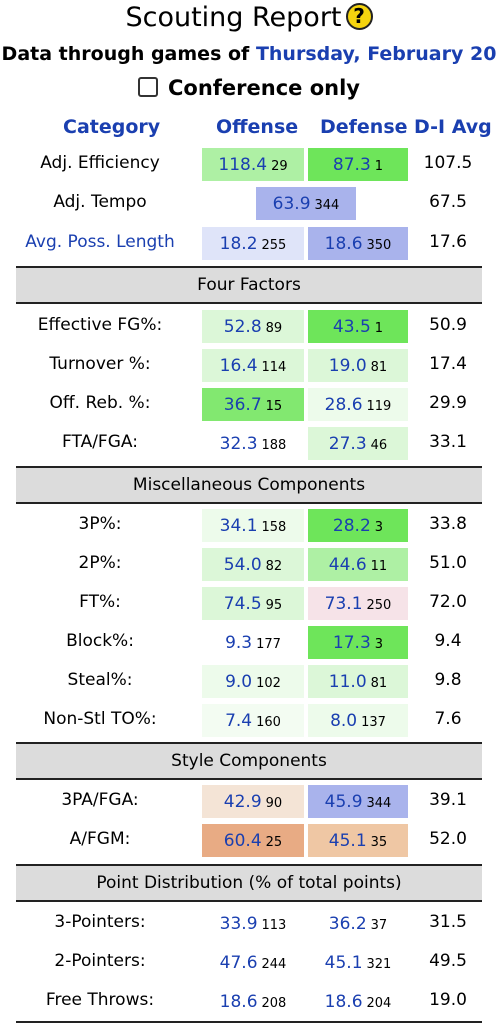 The image size is (498, 1024). What do you see at coordinates (242, 841) in the screenshot?
I see `offense-value: 60.4` at bounding box center [242, 841].